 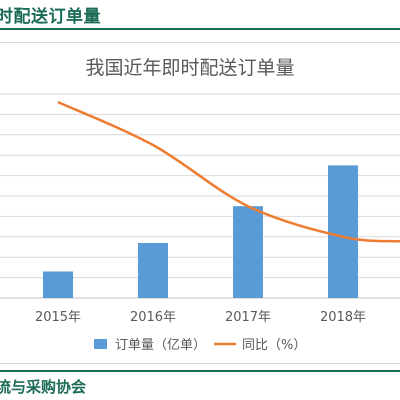 I want to click on legend-bar-swatch, so click(x=100, y=344).